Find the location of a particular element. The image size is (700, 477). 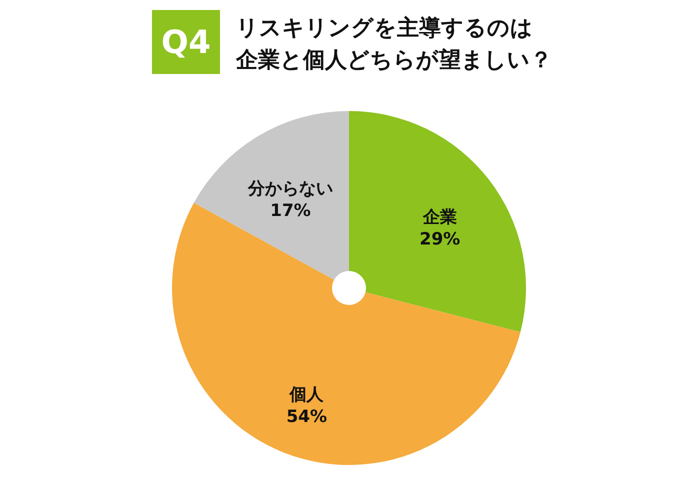

slice-label: 分からない is located at coordinates (289, 189).